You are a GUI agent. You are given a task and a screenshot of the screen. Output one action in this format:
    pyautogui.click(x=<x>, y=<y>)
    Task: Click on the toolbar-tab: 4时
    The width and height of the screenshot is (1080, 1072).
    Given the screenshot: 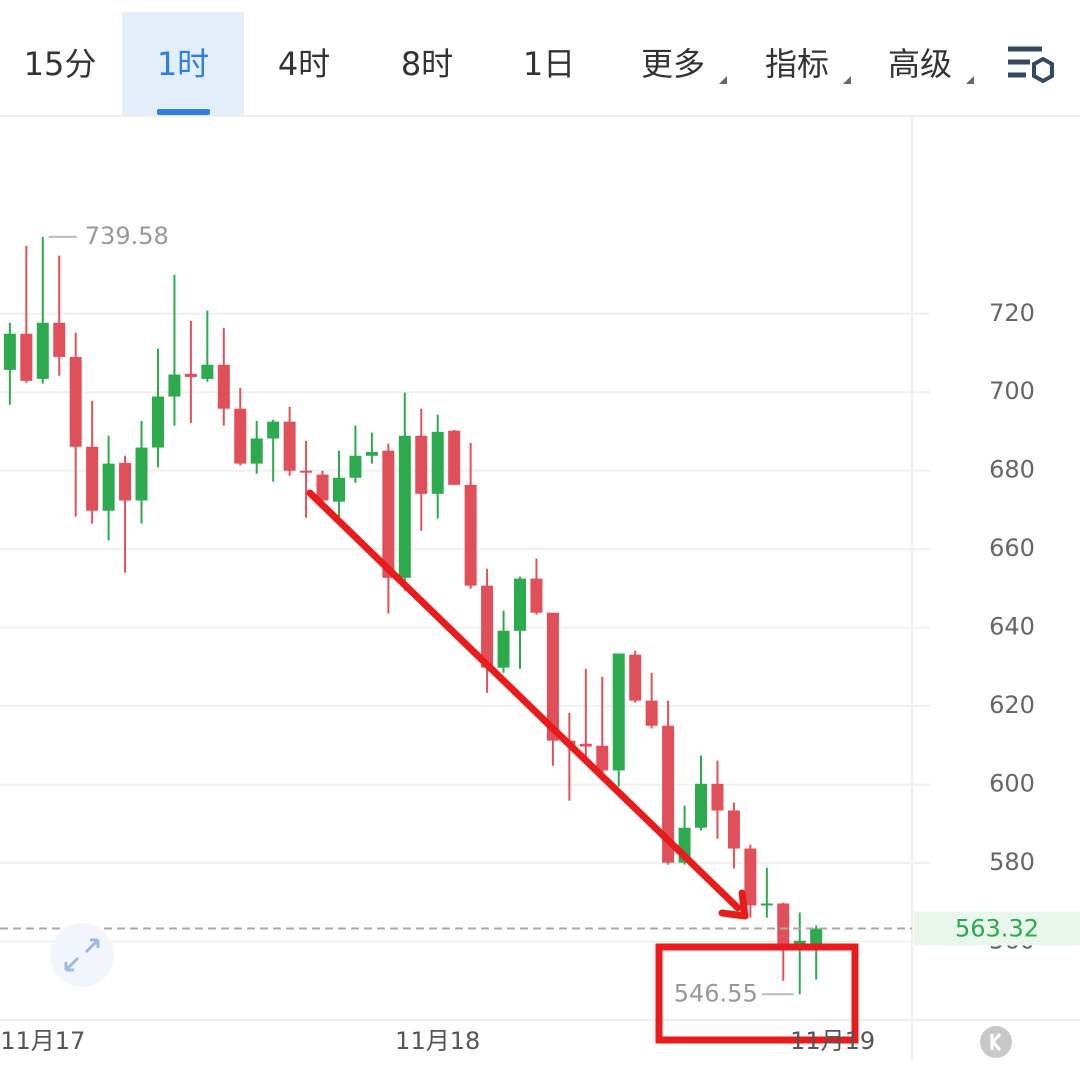 What is the action you would take?
    pyautogui.click(x=304, y=64)
    